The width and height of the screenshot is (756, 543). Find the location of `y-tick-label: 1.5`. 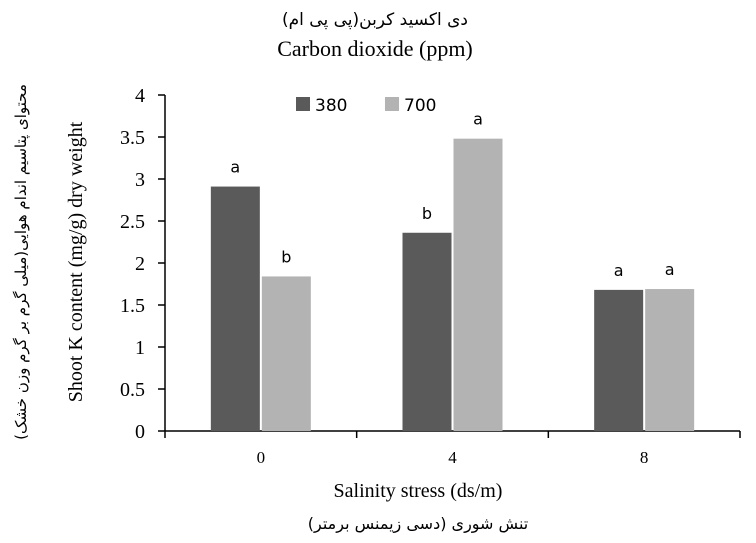

y-tick-label: 1.5 is located at coordinates (132, 306).